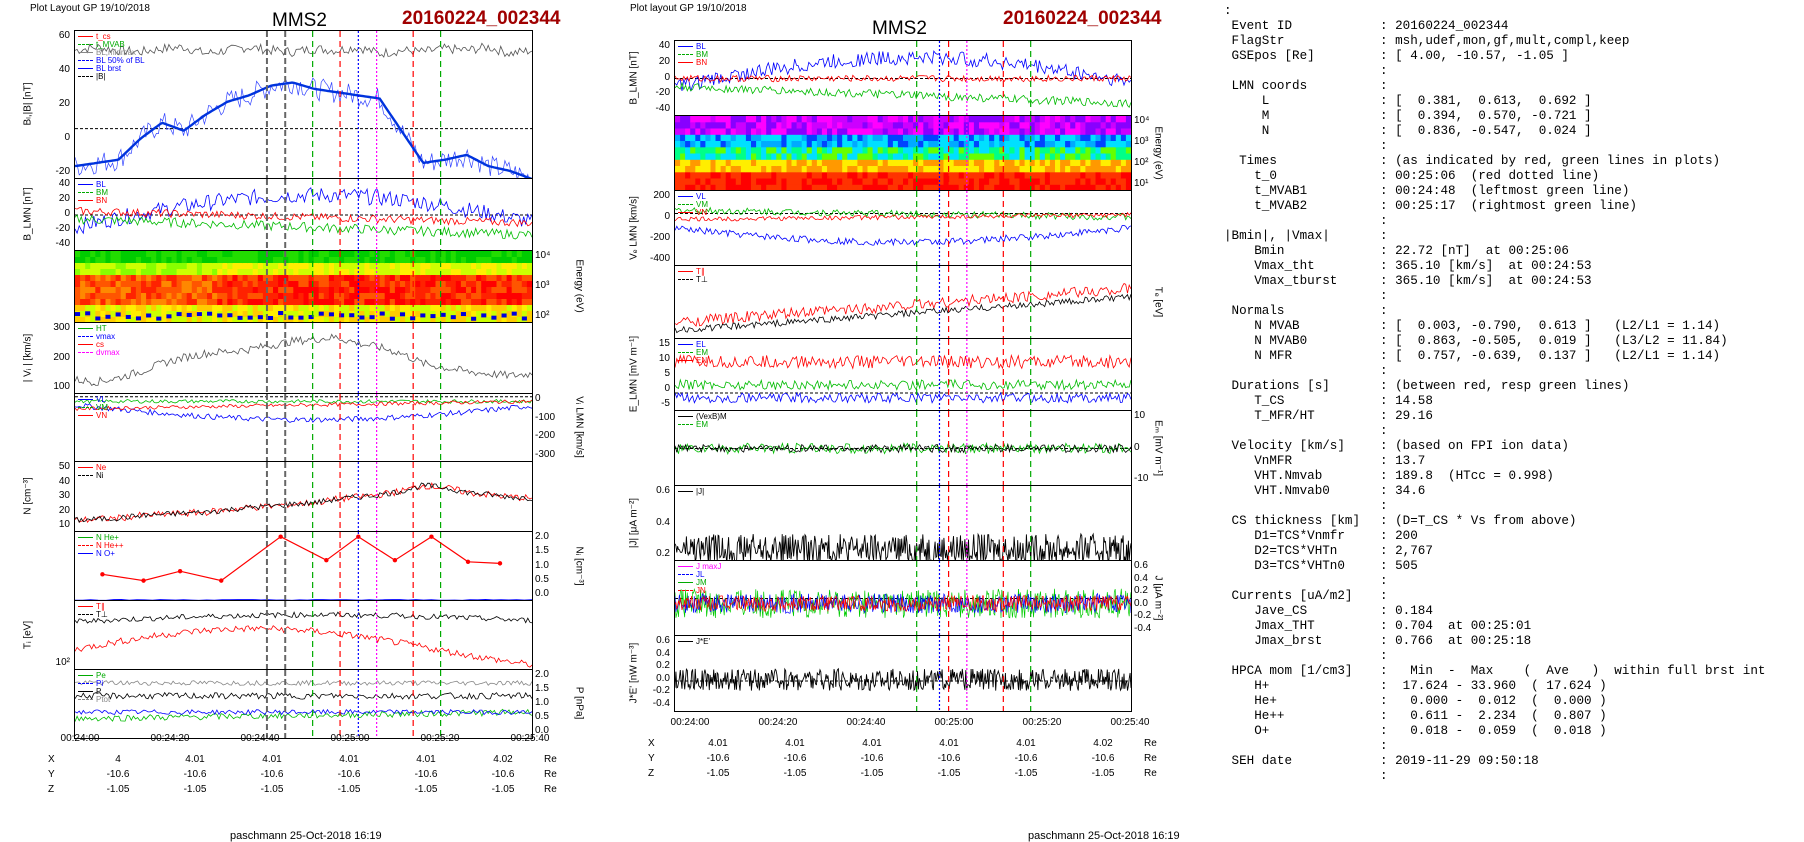 This screenshot has width=1804, height=842. I want to click on info-row: SEH date: 2019-11-29 09:50:18, so click(1494, 761).